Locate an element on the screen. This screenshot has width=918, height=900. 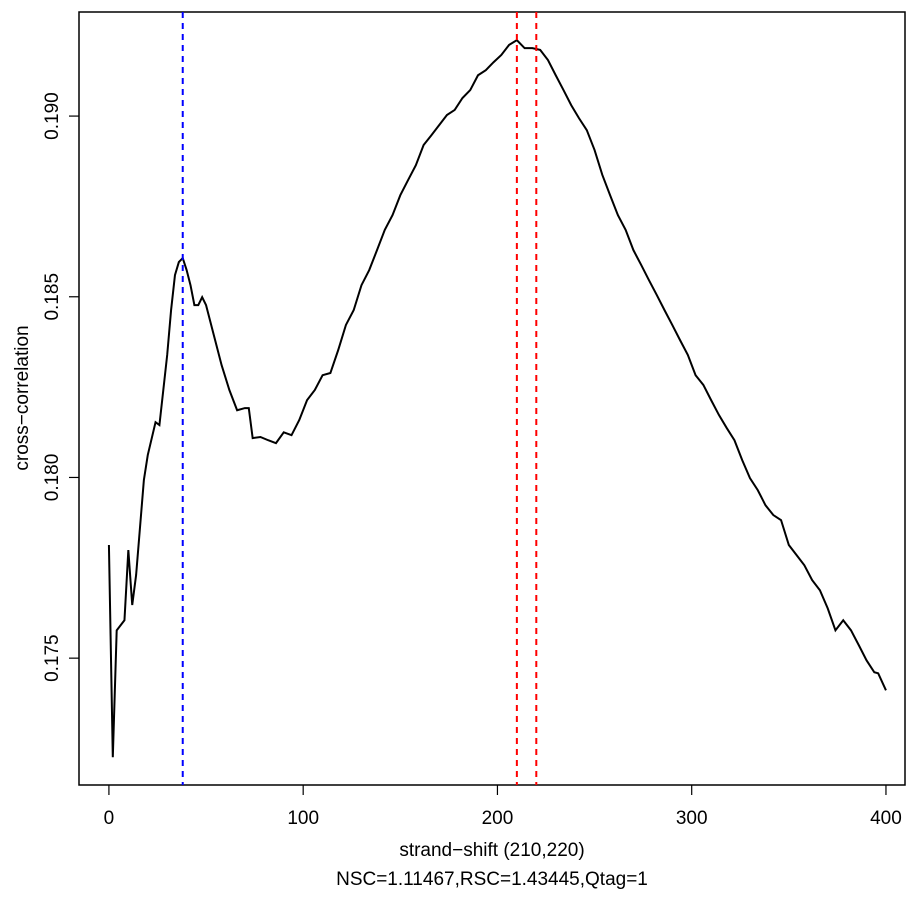
x-axis-label: strand−shift (210,220) is located at coordinates (491, 850).